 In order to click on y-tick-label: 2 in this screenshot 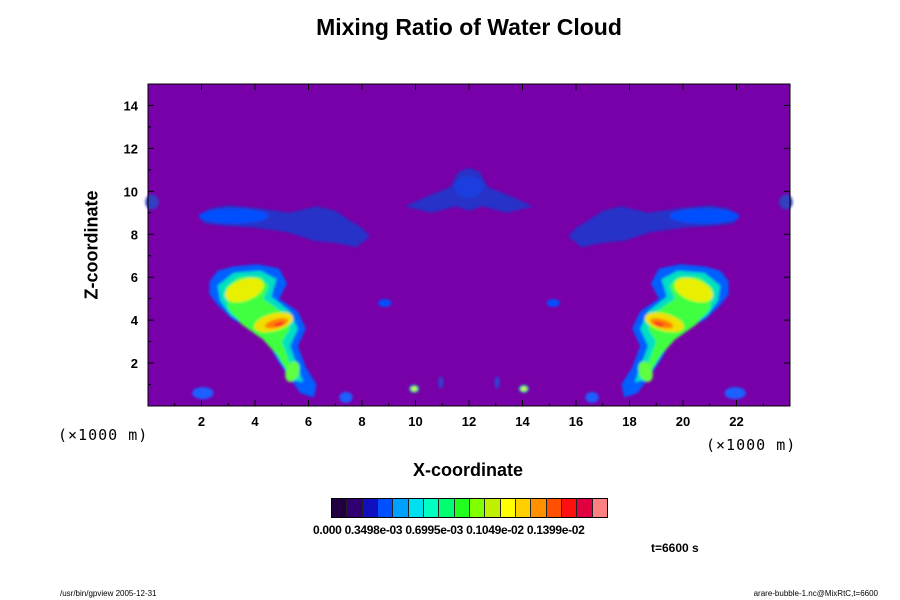, I will do `click(134, 363)`.